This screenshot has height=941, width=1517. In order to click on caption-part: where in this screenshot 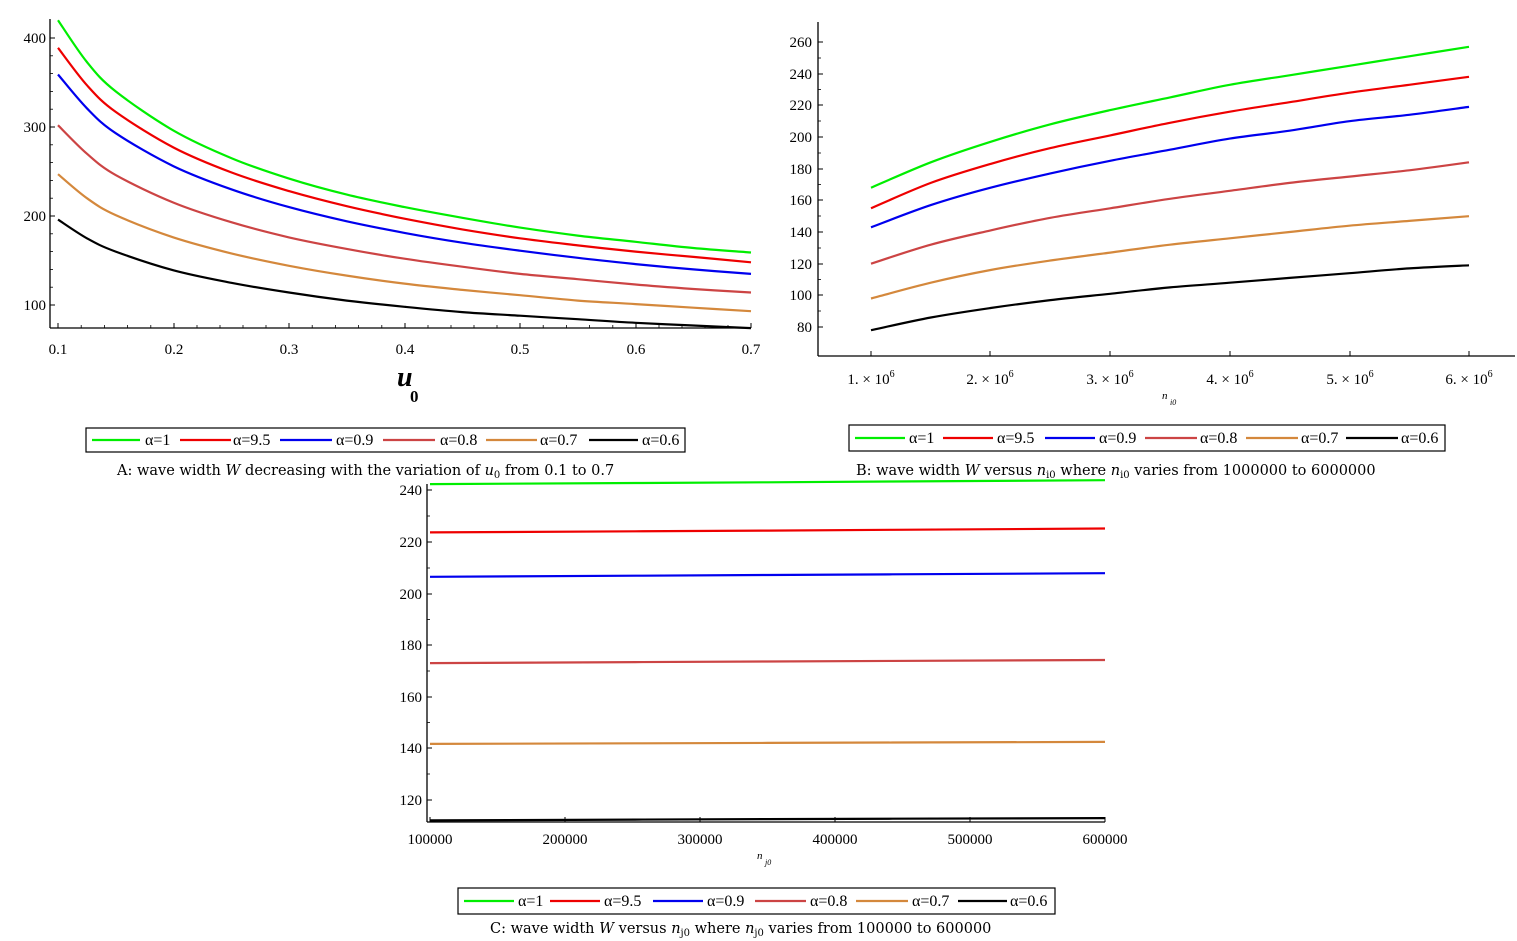, I will do `click(717, 929)`.